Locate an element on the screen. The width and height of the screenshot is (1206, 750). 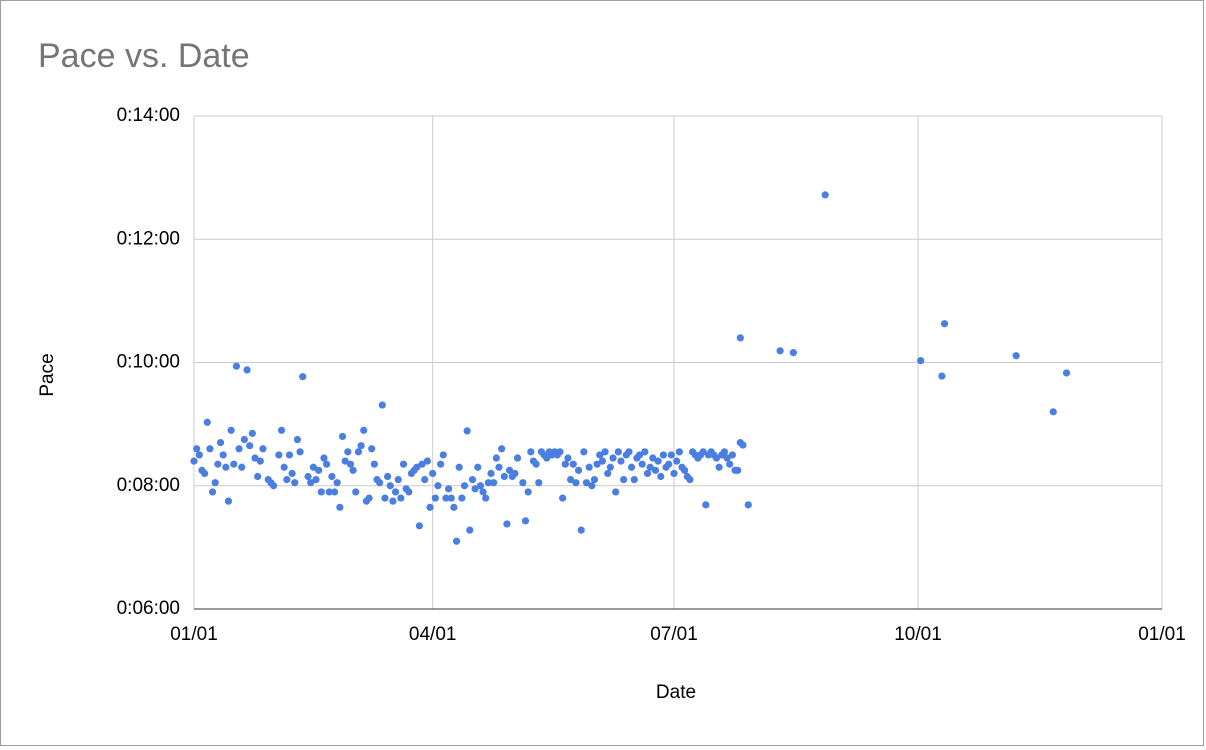
x-tick-label: 04/01 is located at coordinates (433, 634).